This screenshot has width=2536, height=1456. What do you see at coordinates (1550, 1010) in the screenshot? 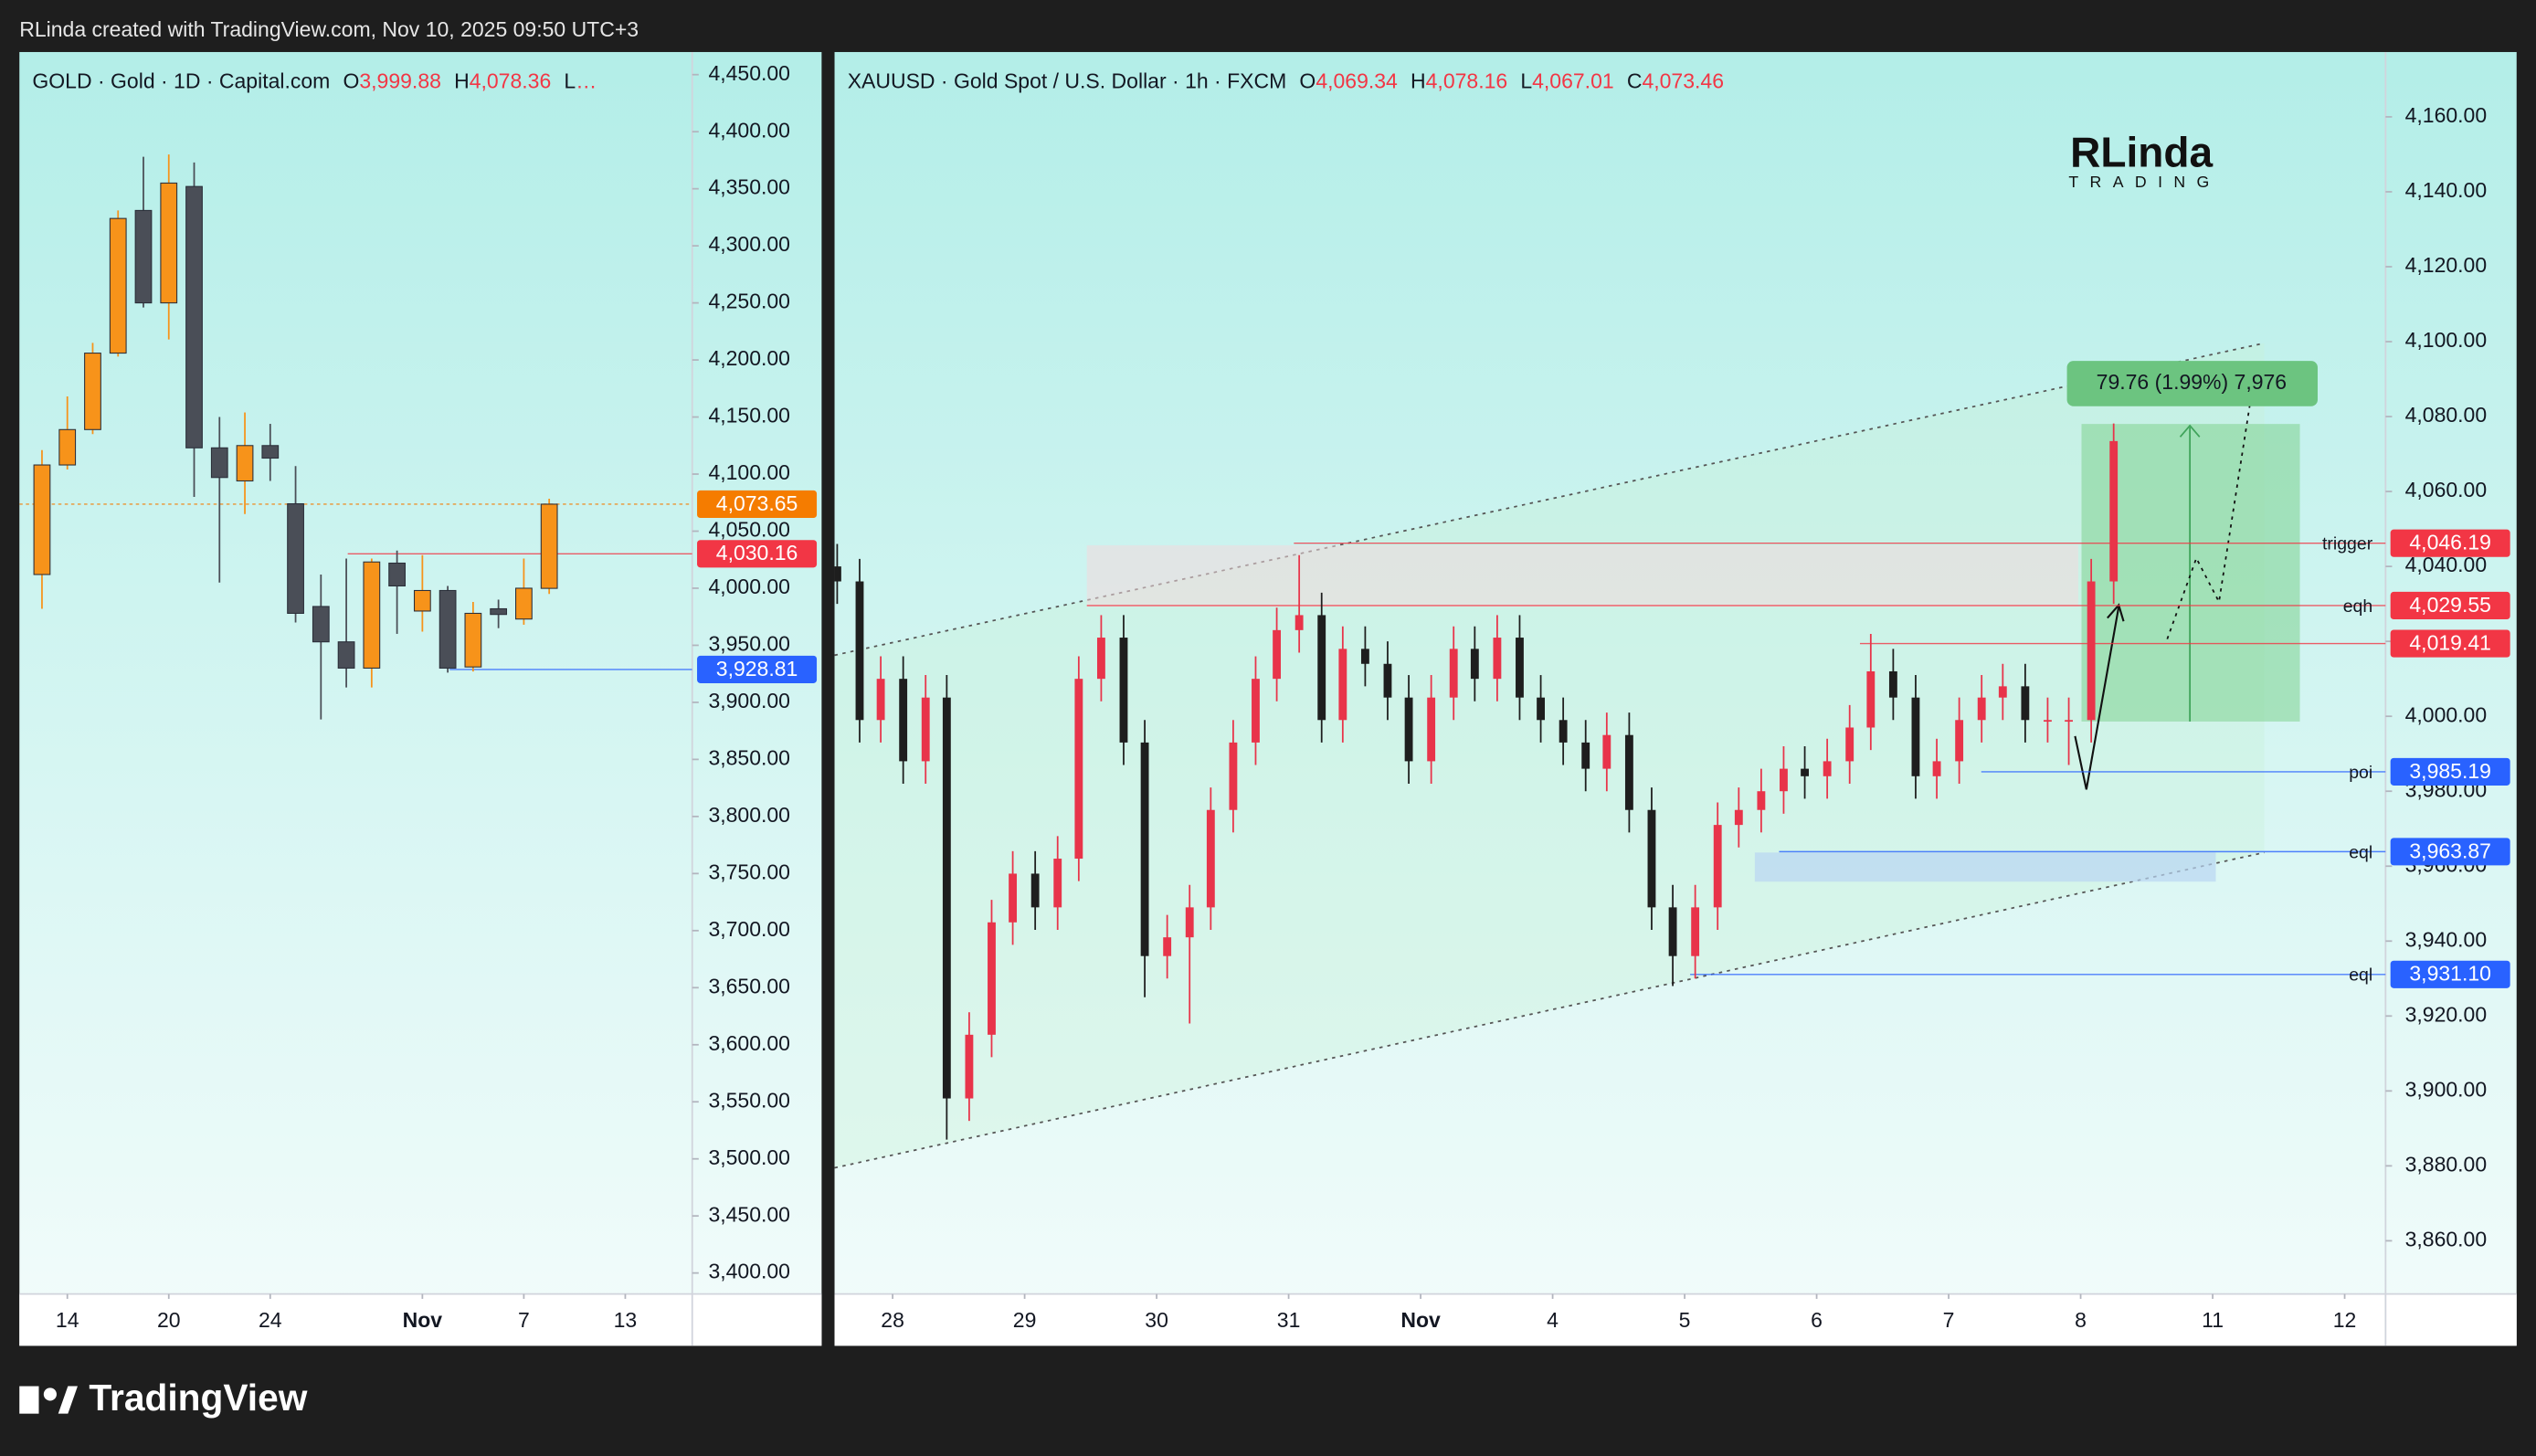
I see `channel-lower` at bounding box center [1550, 1010].